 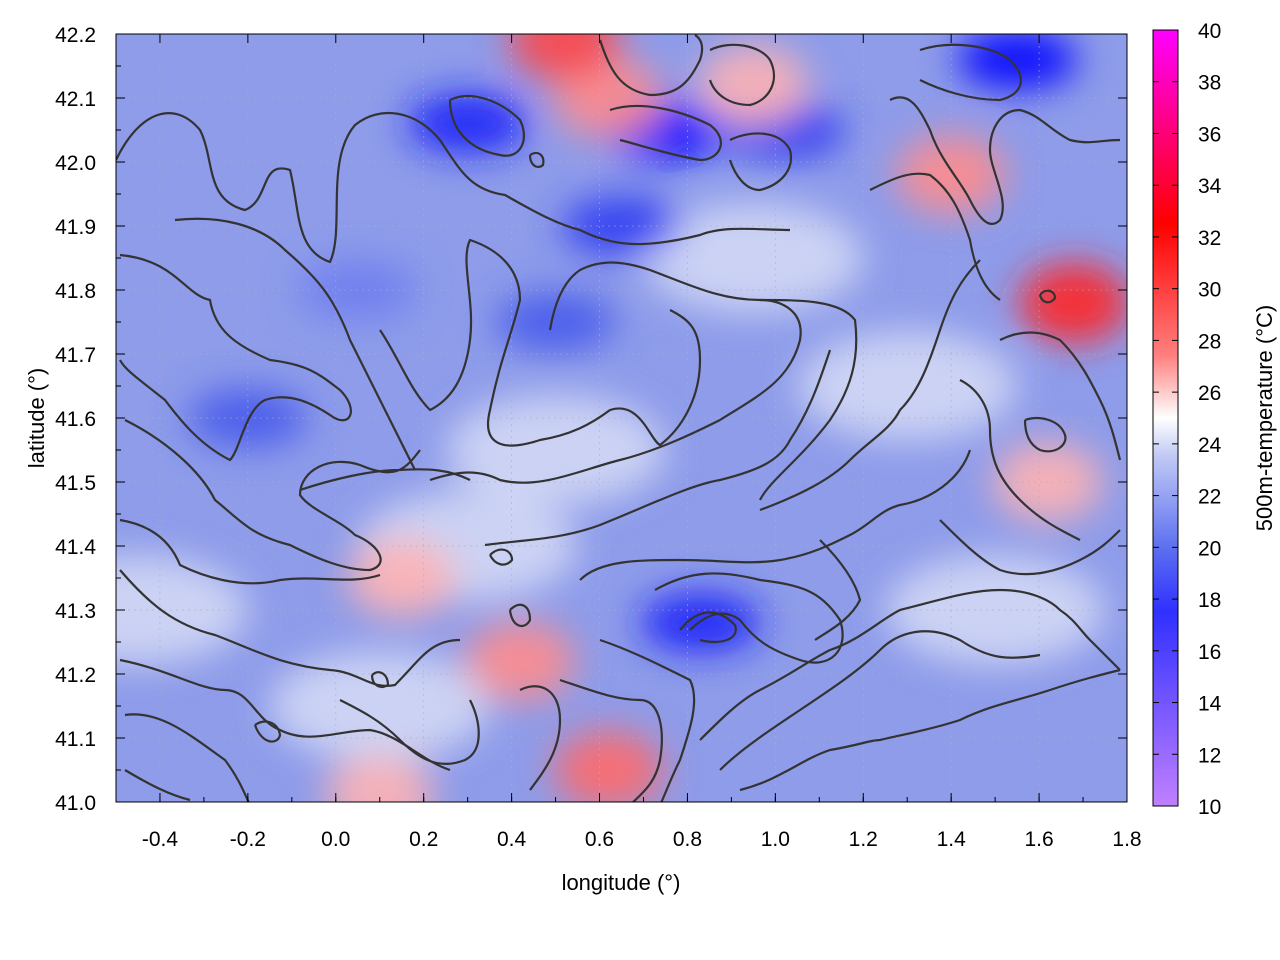 I want to click on colorbar-ticks: 10 12 14 16 18 20 22 24 26 28 30 32 34 36 38 40, so click(x=1187, y=419).